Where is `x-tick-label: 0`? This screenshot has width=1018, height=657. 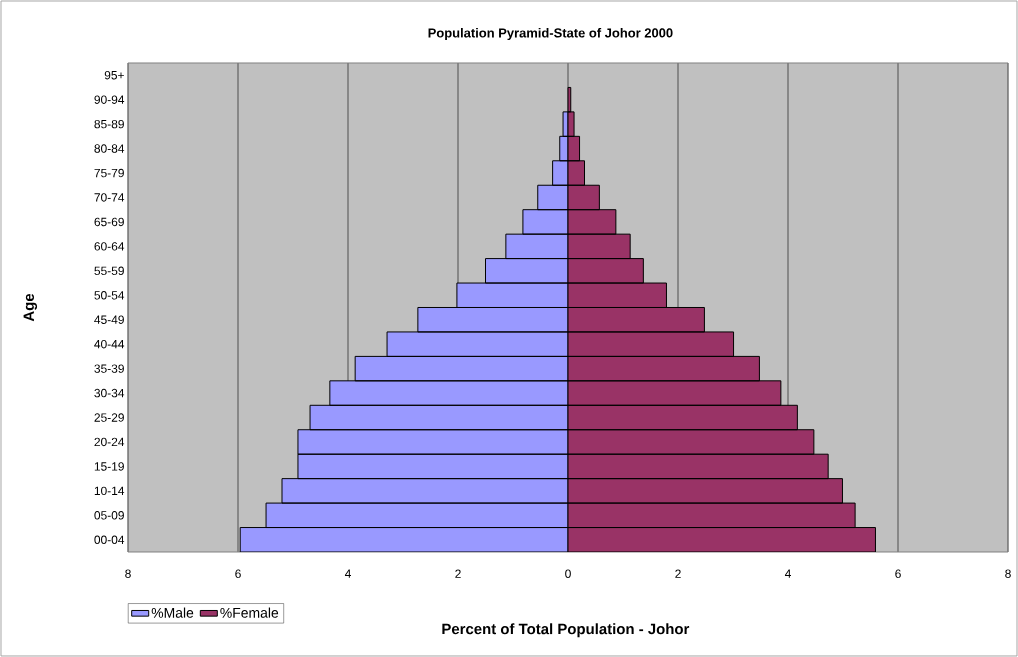
x-tick-label: 0 is located at coordinates (568, 573).